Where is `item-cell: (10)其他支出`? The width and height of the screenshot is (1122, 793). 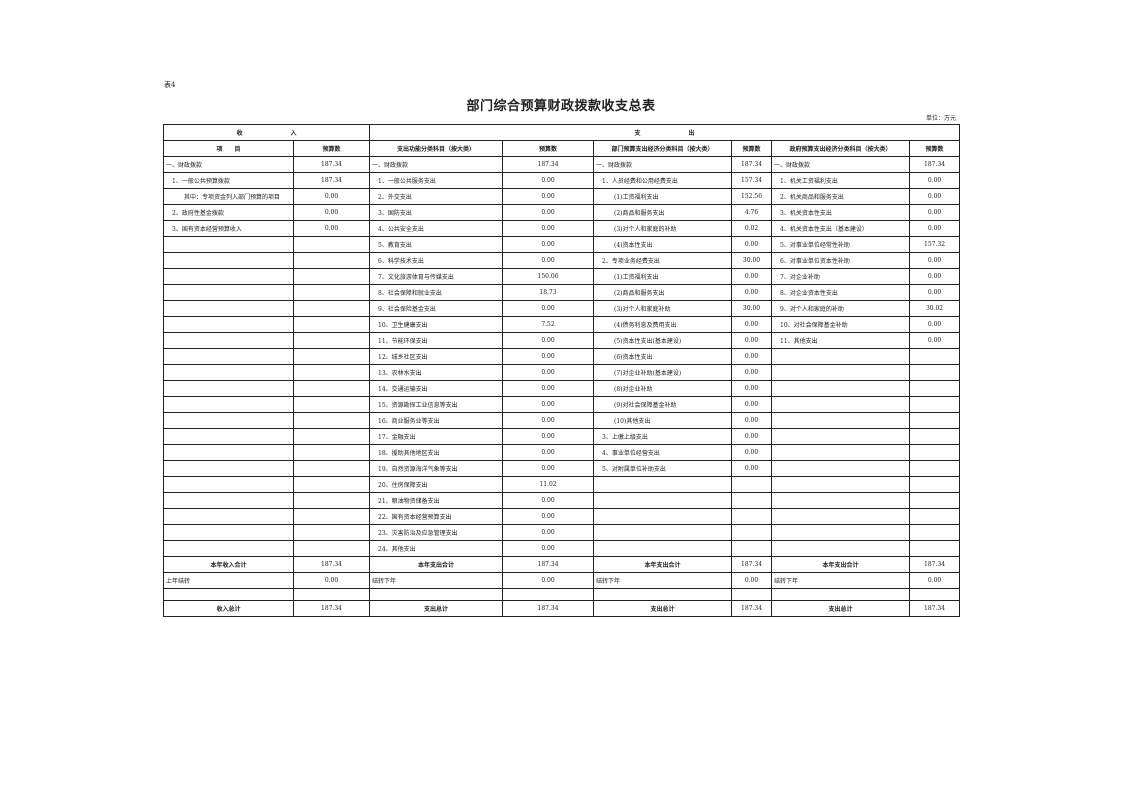
item-cell: (10)其他支出 is located at coordinates (663, 420).